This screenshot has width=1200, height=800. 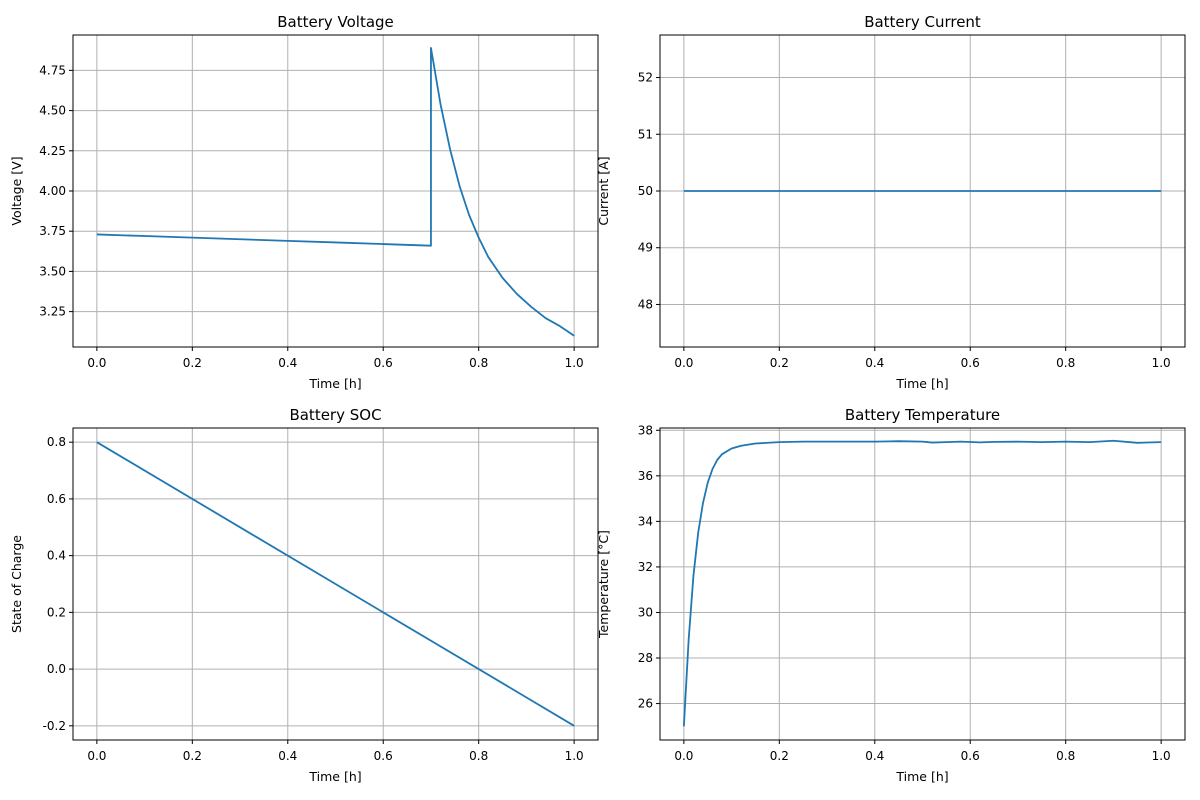 I want to click on soc-x-tick-label: 0.2, so click(x=192, y=756).